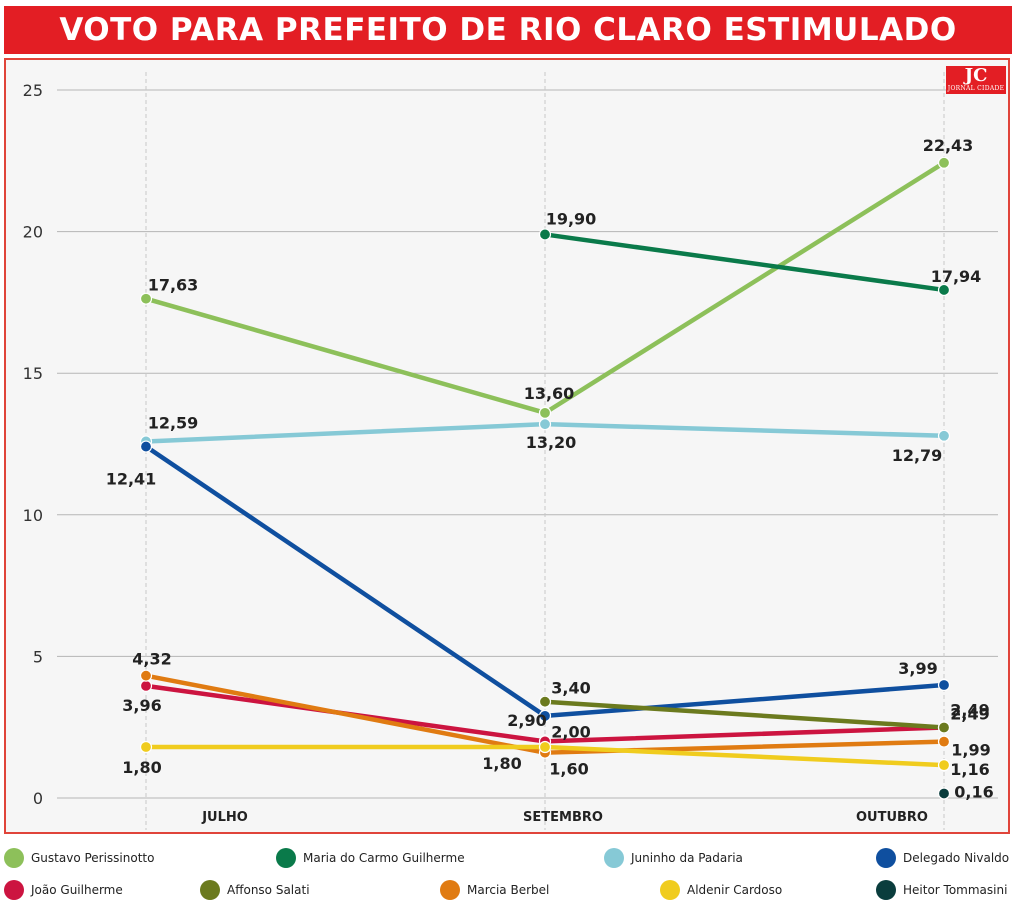 This screenshot has height=912, width=1024. I want to click on legend-item: Gustavo Perissinotto, so click(79, 858).